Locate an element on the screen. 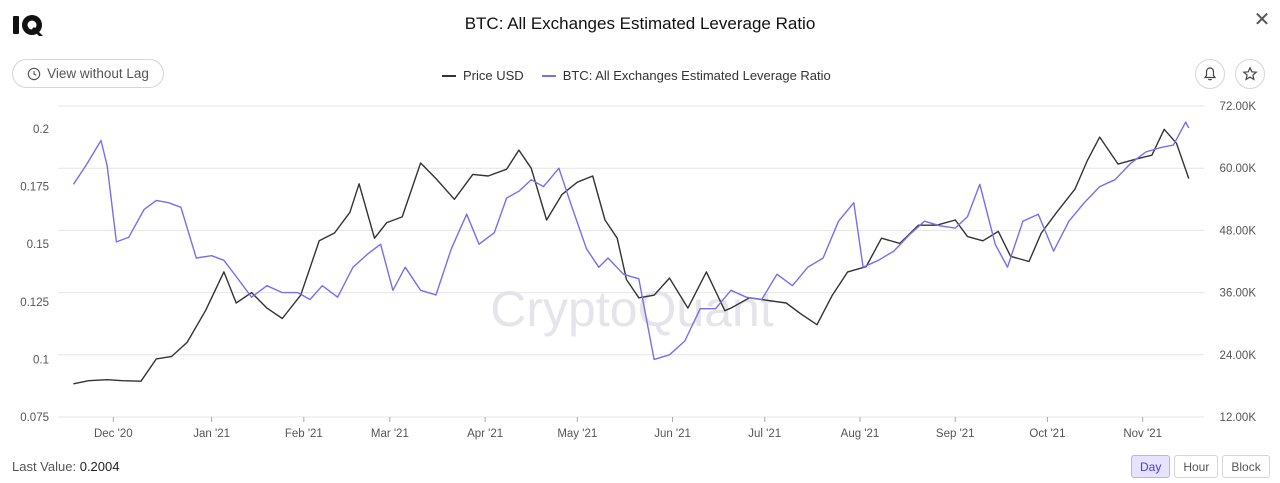  legend-swatch-price is located at coordinates (449, 75).